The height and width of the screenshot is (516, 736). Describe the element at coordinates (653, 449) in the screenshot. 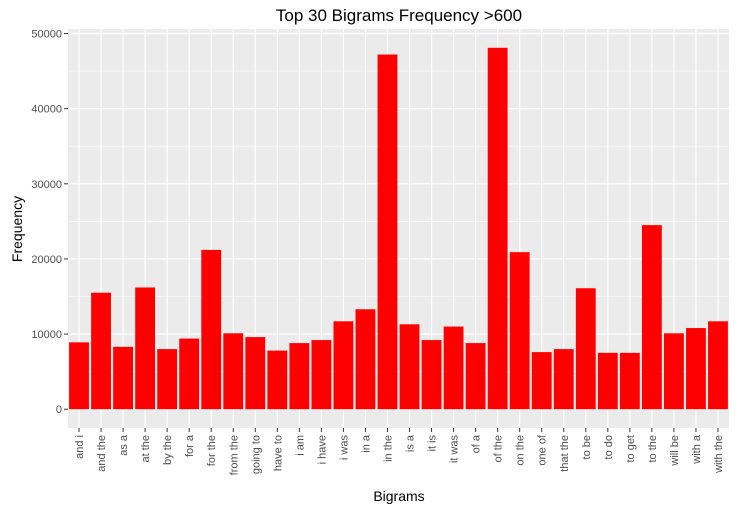

I see `x-tick-label: to the` at that location.